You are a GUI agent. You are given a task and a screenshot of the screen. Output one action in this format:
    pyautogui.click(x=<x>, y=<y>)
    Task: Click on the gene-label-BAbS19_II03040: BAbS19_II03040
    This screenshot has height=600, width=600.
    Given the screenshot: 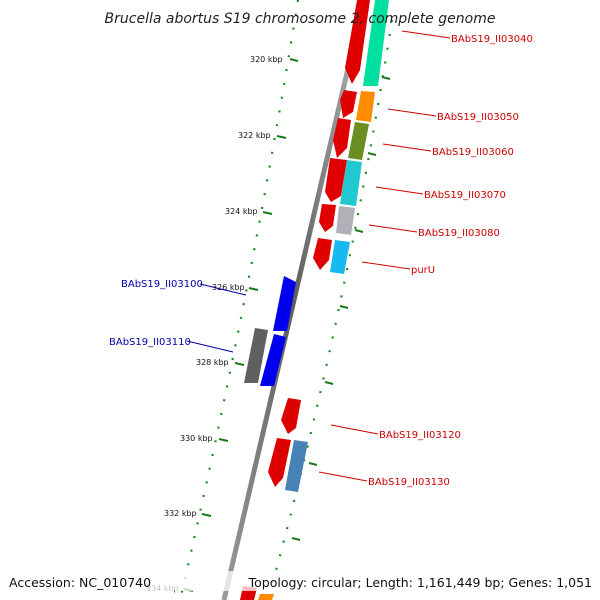 What is the action you would take?
    pyautogui.click(x=492, y=39)
    